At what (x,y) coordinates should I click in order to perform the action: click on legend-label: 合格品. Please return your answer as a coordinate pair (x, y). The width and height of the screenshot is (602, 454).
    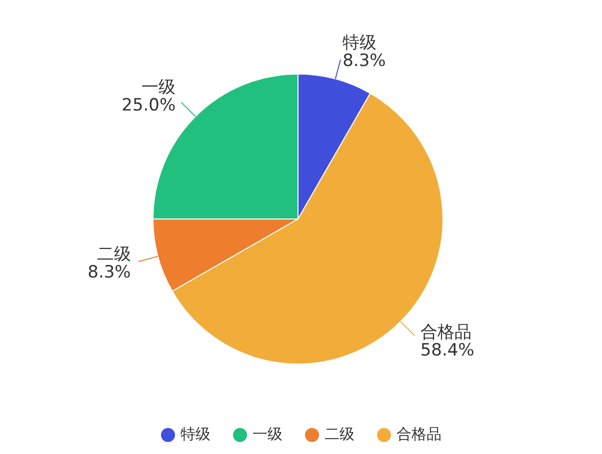
    Looking at the image, I should click on (419, 434).